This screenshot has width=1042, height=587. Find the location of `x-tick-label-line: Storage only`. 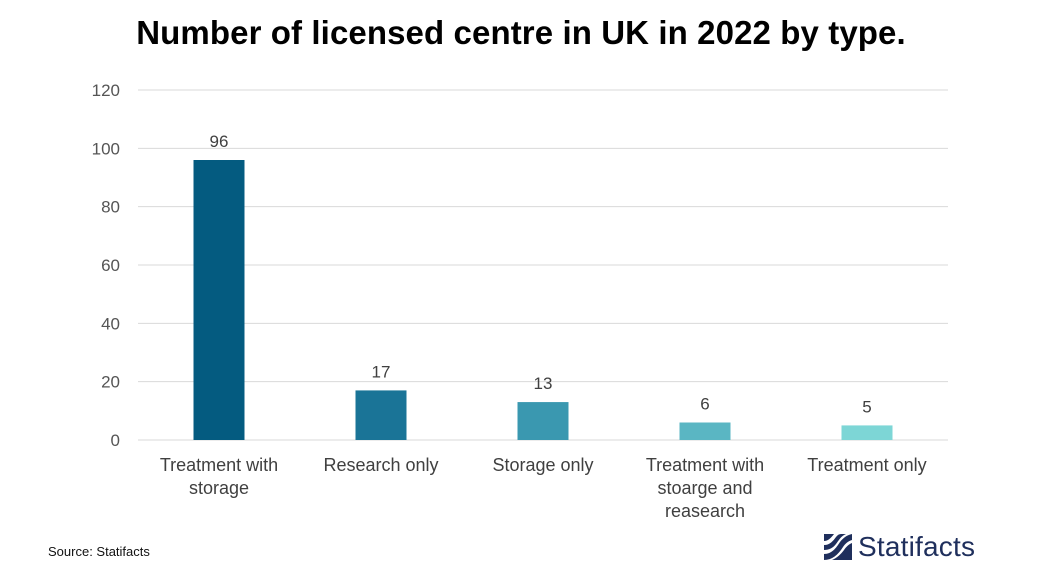

x-tick-label-line: Storage only is located at coordinates (542, 465).